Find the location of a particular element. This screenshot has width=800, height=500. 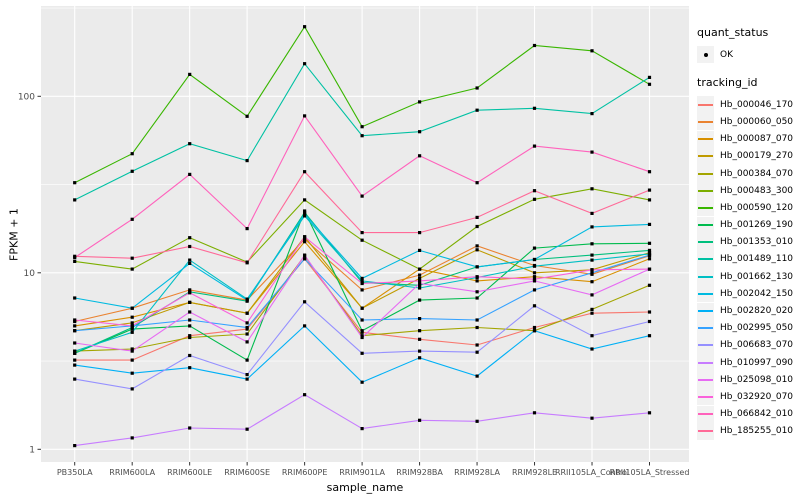

x-tick-label: RRII105LA_Stressed is located at coordinates (650, 472).